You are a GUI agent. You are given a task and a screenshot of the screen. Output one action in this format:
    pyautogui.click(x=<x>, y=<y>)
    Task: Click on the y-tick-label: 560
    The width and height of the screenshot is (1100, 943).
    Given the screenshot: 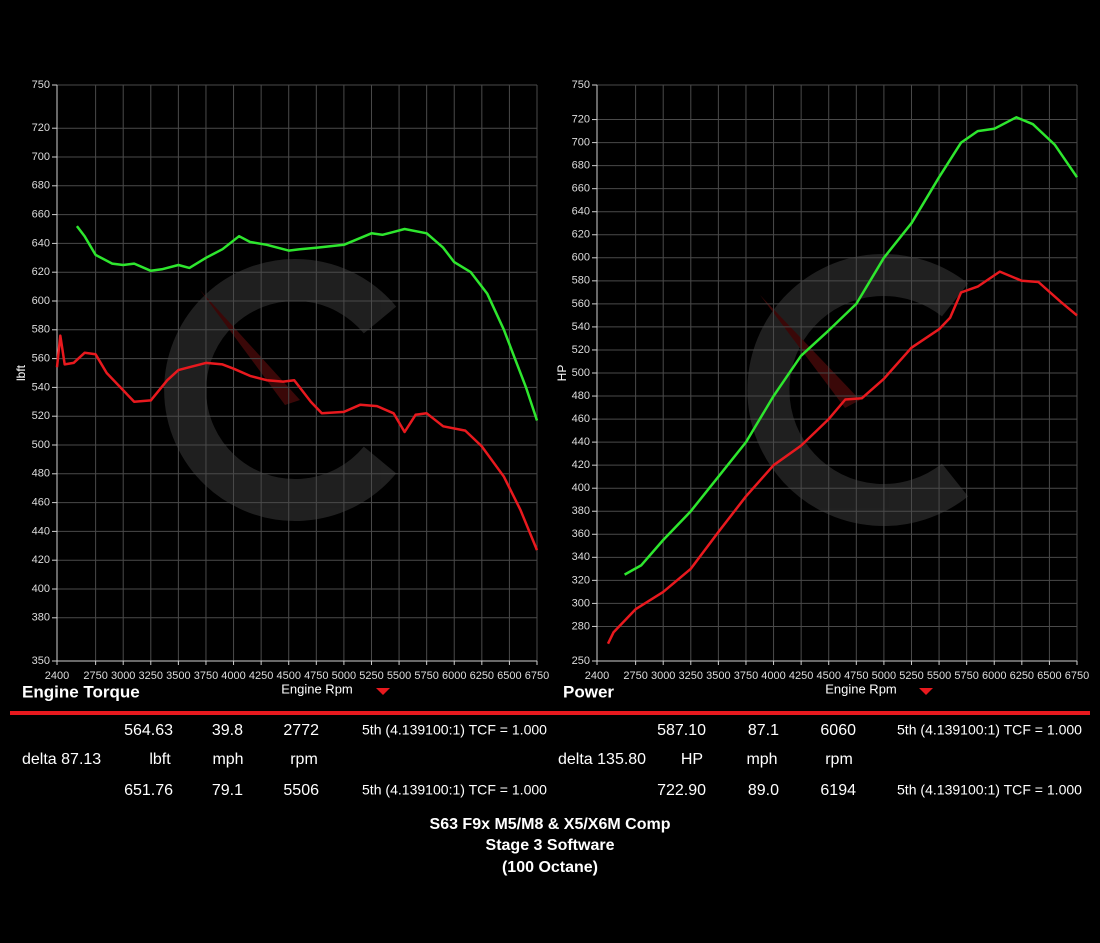 What is the action you would take?
    pyautogui.click(x=41, y=359)
    